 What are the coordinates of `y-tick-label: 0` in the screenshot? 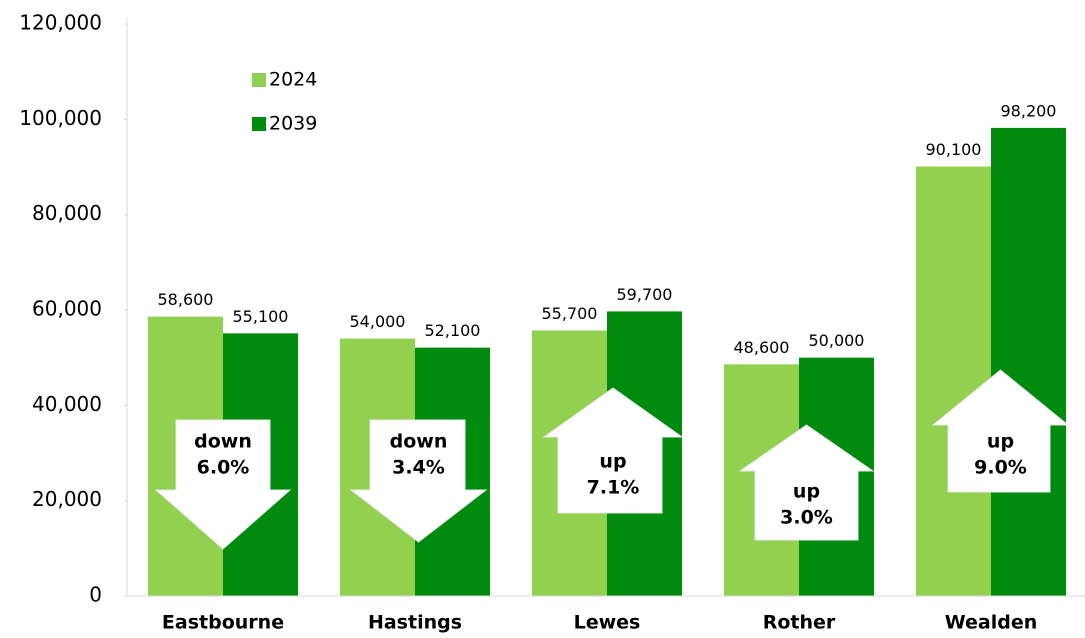 It's located at (95, 595).